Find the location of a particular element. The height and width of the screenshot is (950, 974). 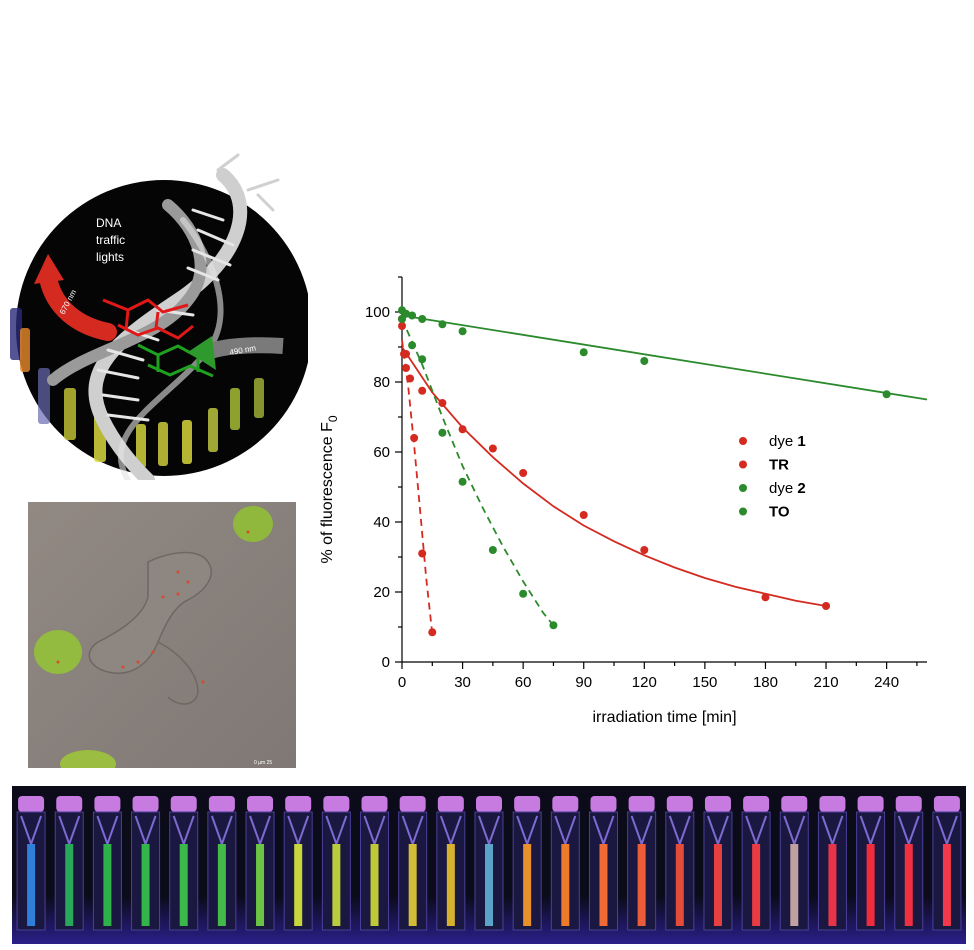

y-tick-label: 100 is located at coordinates (377, 312).